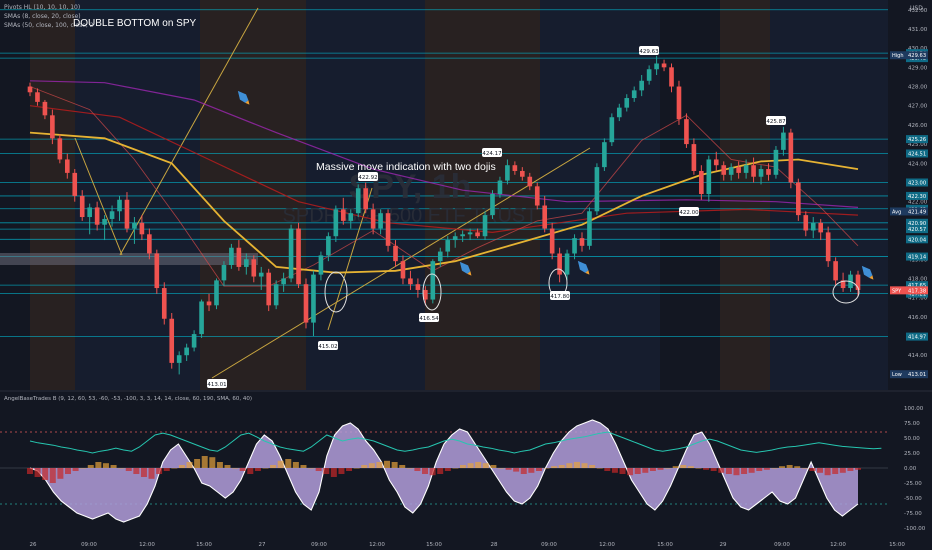 This screenshot has height=550, width=932. I want to click on level-price-label: 422.30, so click(917, 197).